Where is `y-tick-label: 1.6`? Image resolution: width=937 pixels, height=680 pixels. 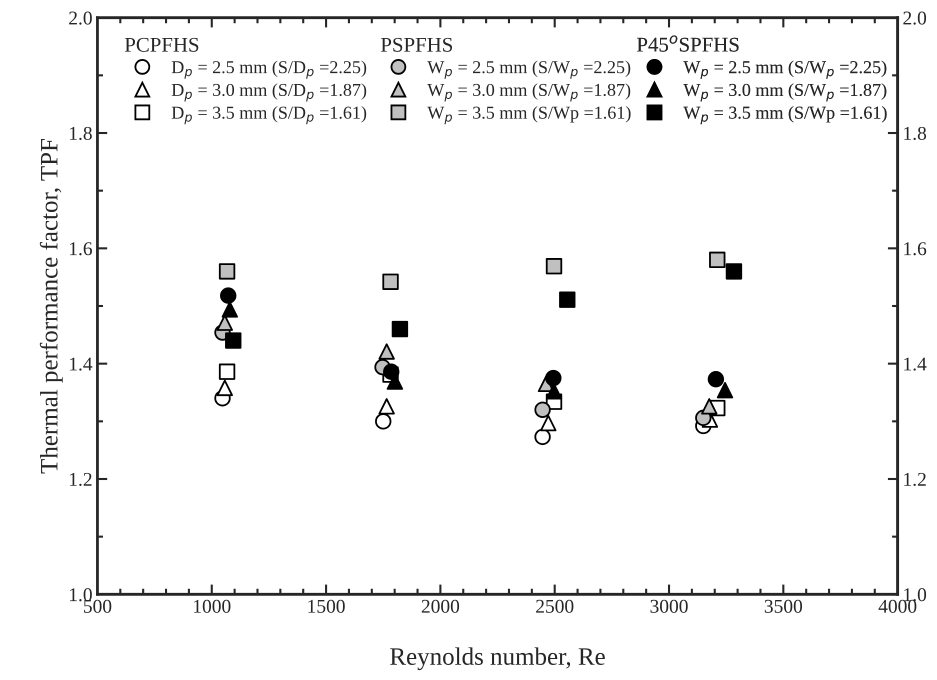 y-tick-label: 1.6 is located at coordinates (81, 249).